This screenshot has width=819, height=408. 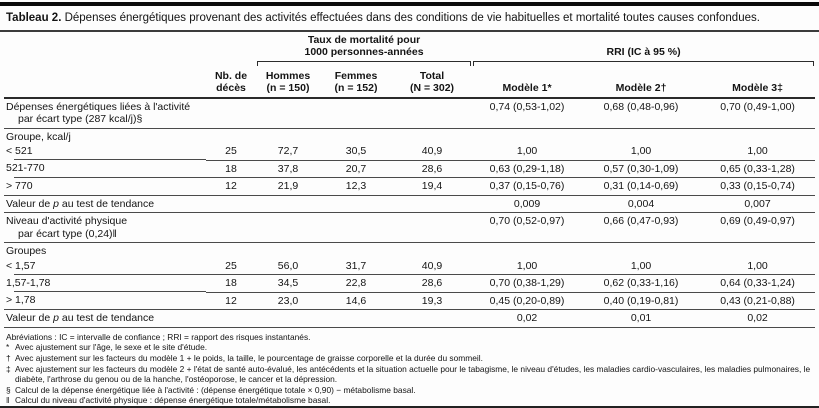 What do you see at coordinates (758, 186) in the screenshot?
I see `cell-rri: 0,33 (0,15-0,74)` at bounding box center [758, 186].